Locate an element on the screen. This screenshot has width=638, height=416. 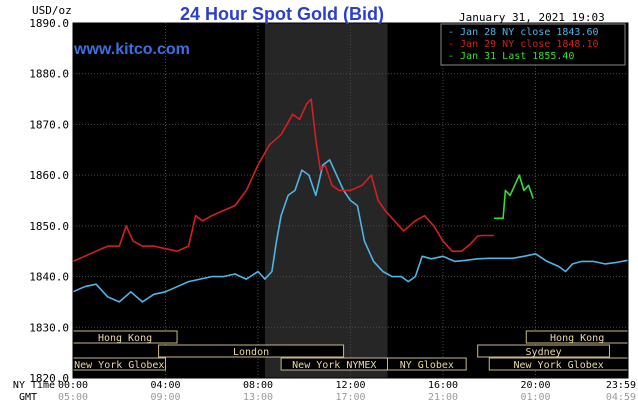
x-tick-label-gmt: 21:00 is located at coordinates (443, 397).